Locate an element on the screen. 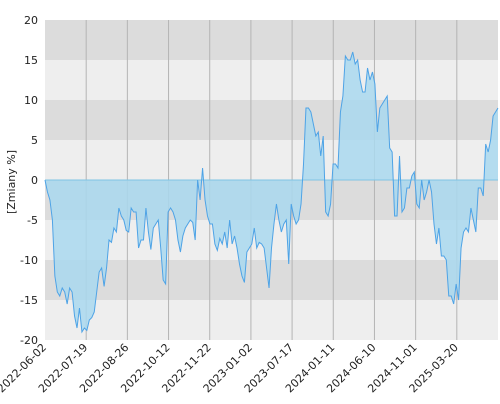  y-tick-label: 15 is located at coordinates (31, 60).